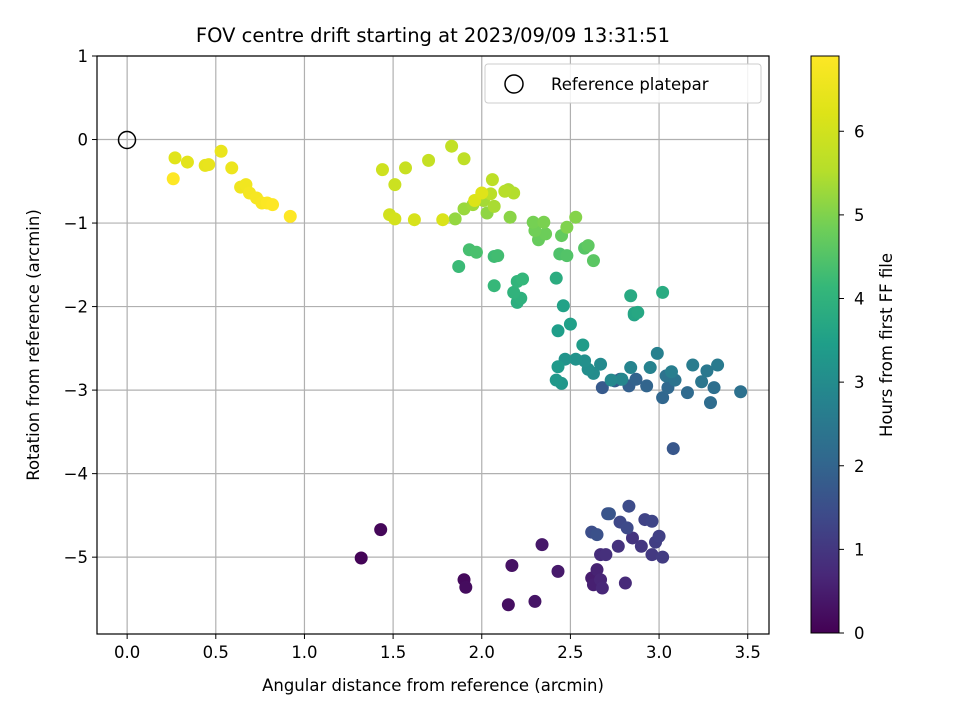 This screenshot has width=960, height=720. Describe the element at coordinates (852, 382) in the screenshot. I see `colorbar-ticks: 0 1 2 3 4 5 6` at that location.